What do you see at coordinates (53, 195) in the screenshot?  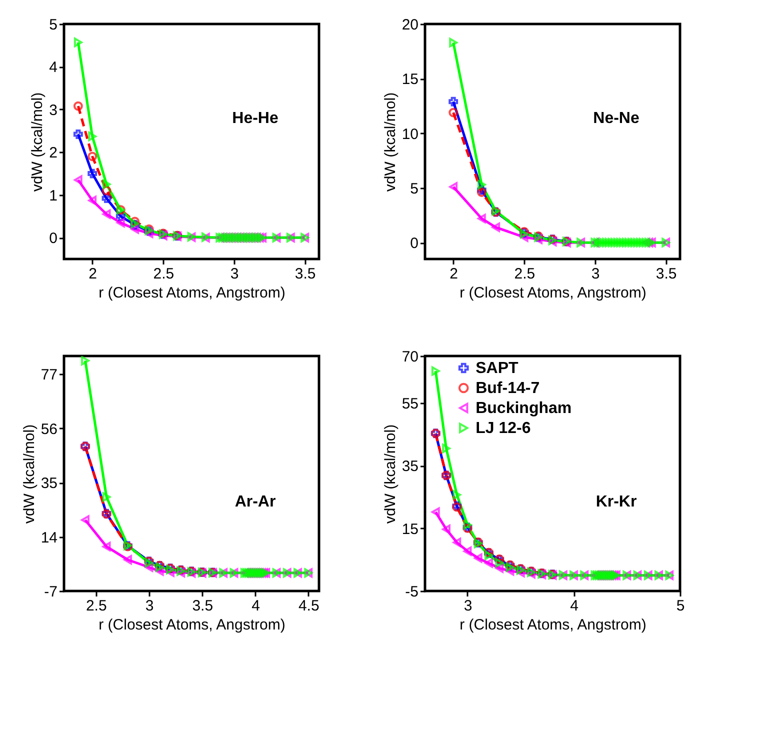 I see `y-tick-label: 1` at bounding box center [53, 195].